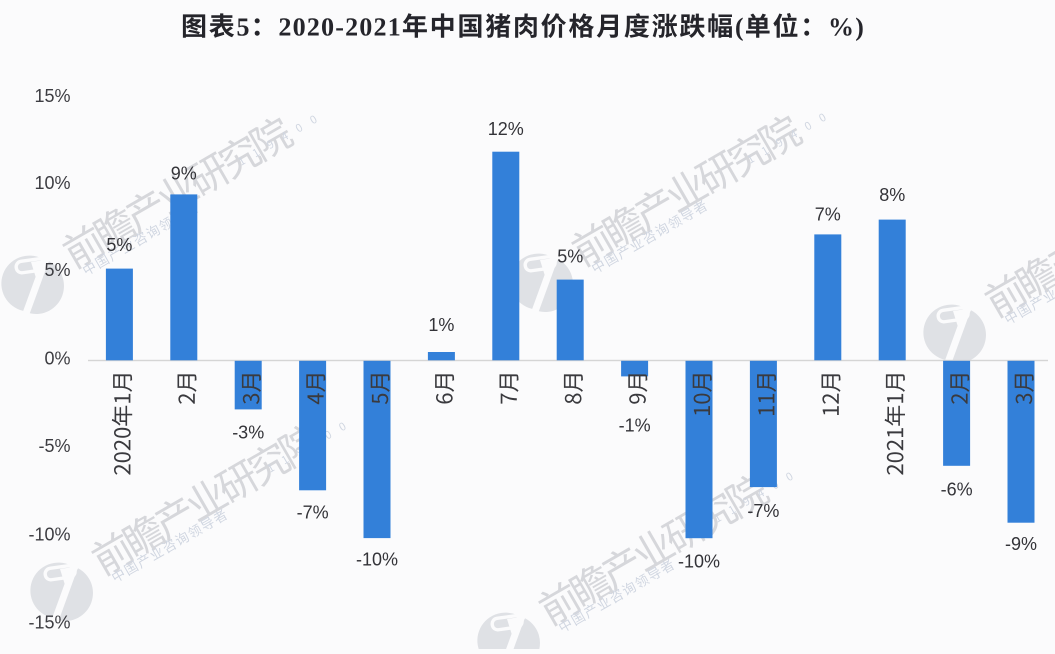 Image resolution: width=1055 pixels, height=654 pixels. Describe the element at coordinates (52, 183) in the screenshot. I see `svg-text: 10%` at that location.